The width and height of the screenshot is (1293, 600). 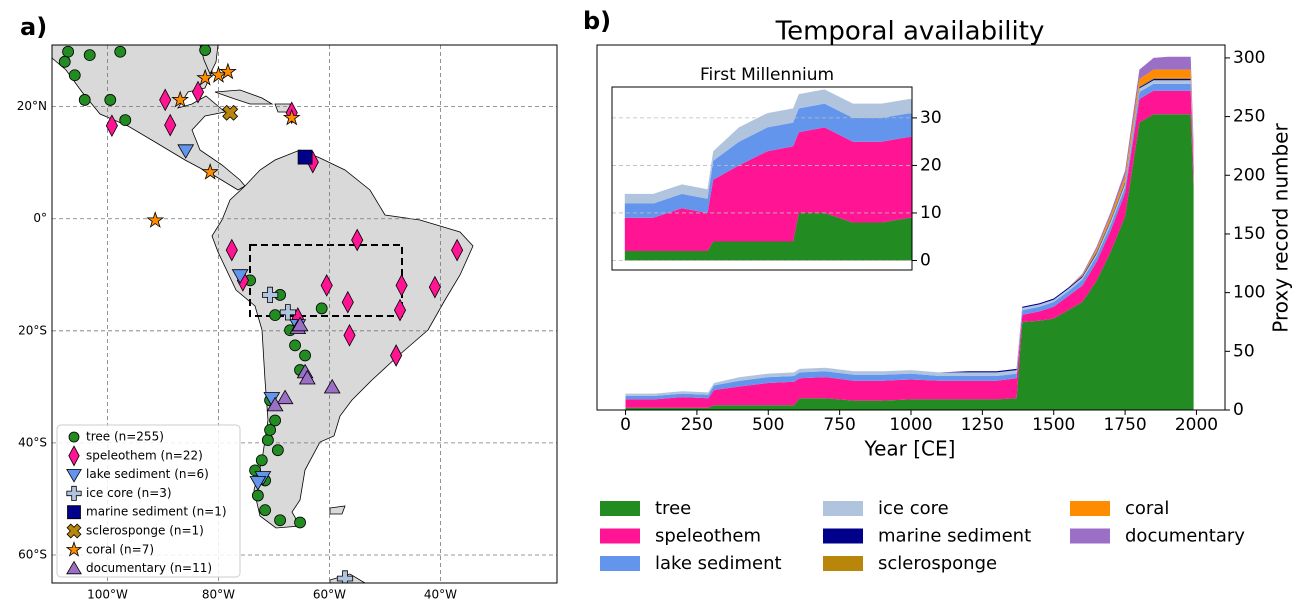 I want to click on y-tick-label: 250, so click(x=1249, y=117).